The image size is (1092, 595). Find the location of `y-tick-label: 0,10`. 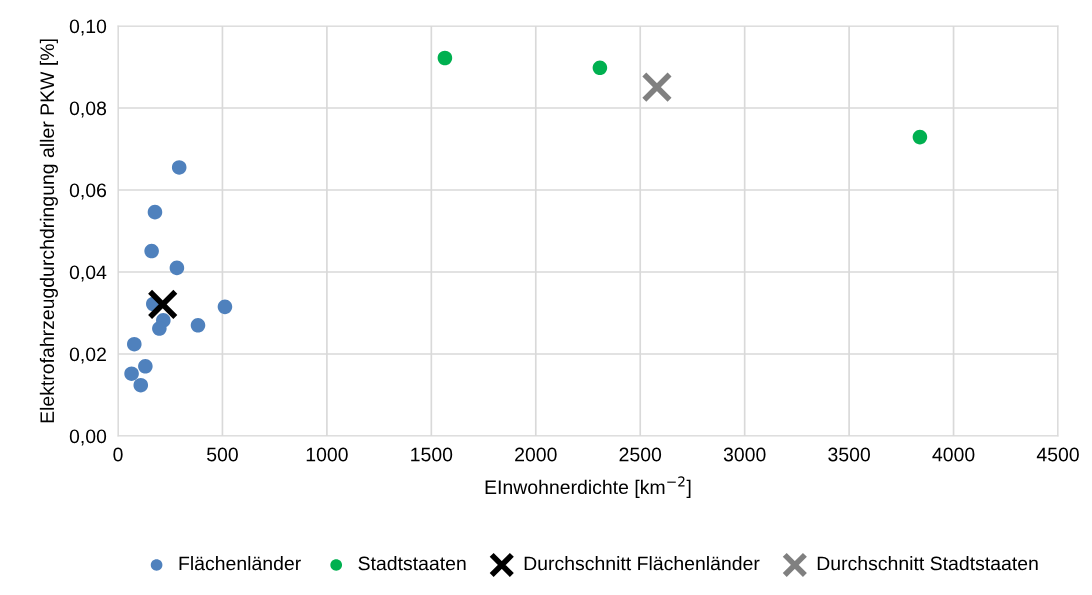

y-tick-label: 0,10 is located at coordinates (88, 27).